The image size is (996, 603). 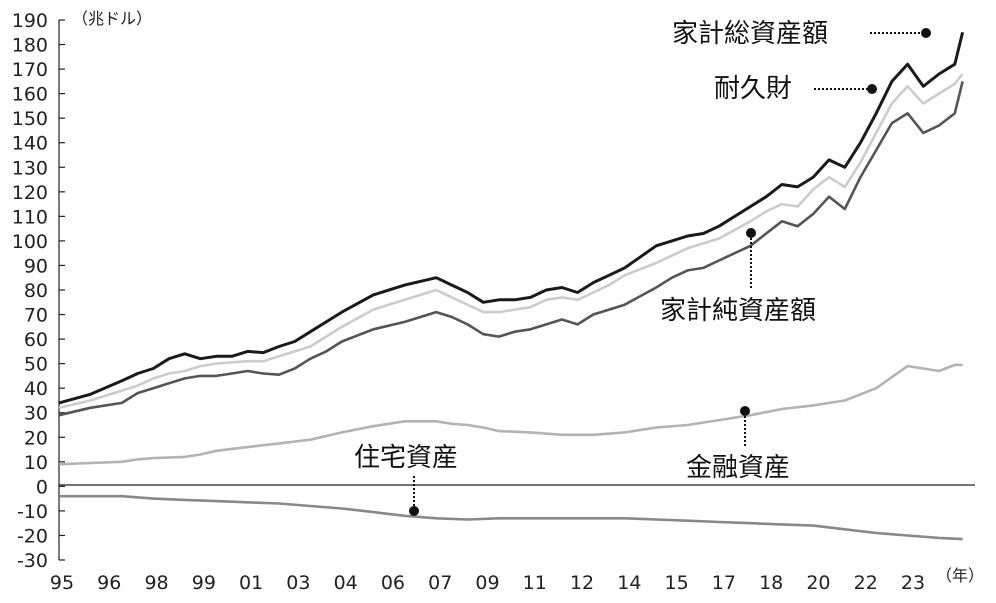 What do you see at coordinates (535, 583) in the screenshot?
I see `x-tick-label: 11` at bounding box center [535, 583].